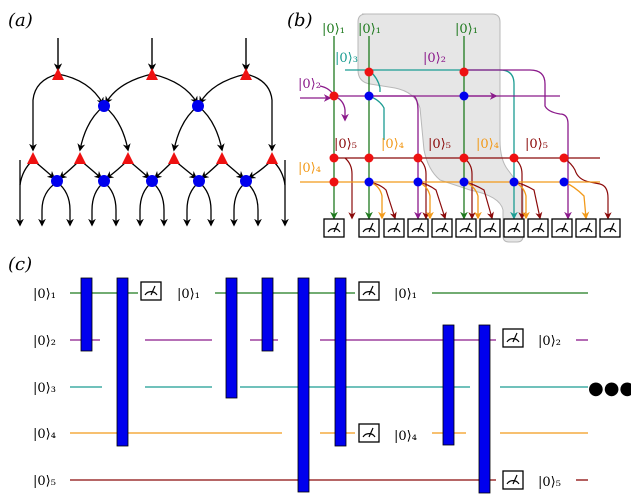 This screenshot has height=500, width=631. Describe the element at coordinates (346, 58) in the screenshot. I see `b-label-q3: |0⟩₃` at that location.